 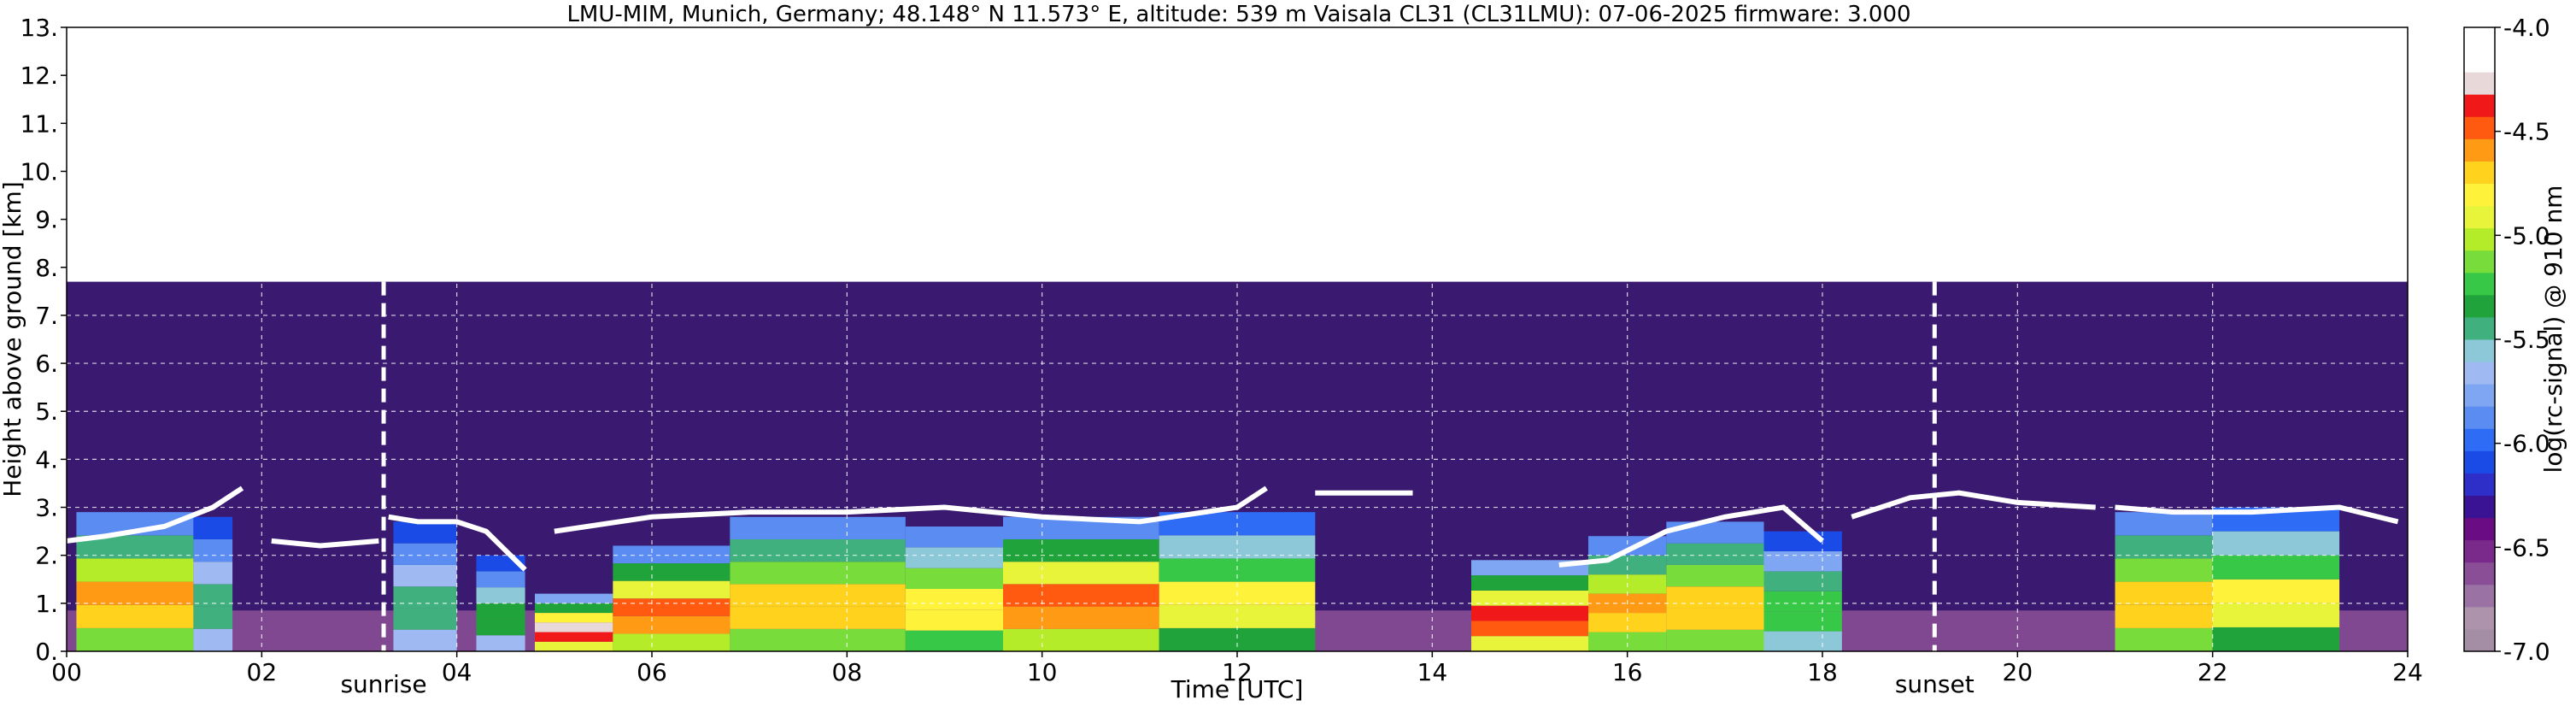 What do you see at coordinates (46, 556) in the screenshot?
I see `y-tick-label: 2.` at bounding box center [46, 556].